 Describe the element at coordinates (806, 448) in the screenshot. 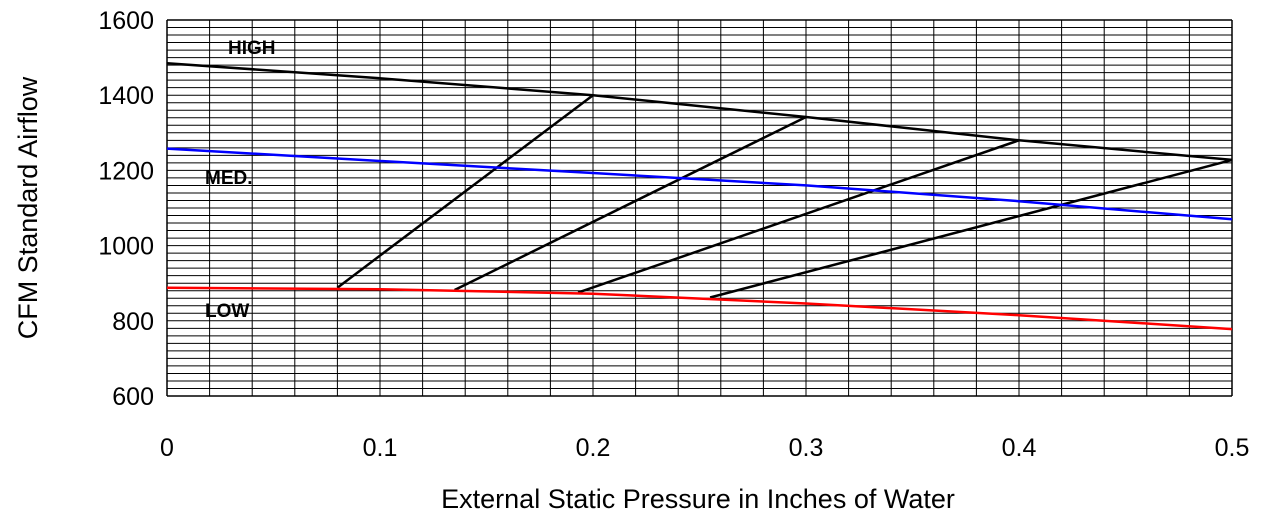

I see `x-tick-label: 0.3` at that location.